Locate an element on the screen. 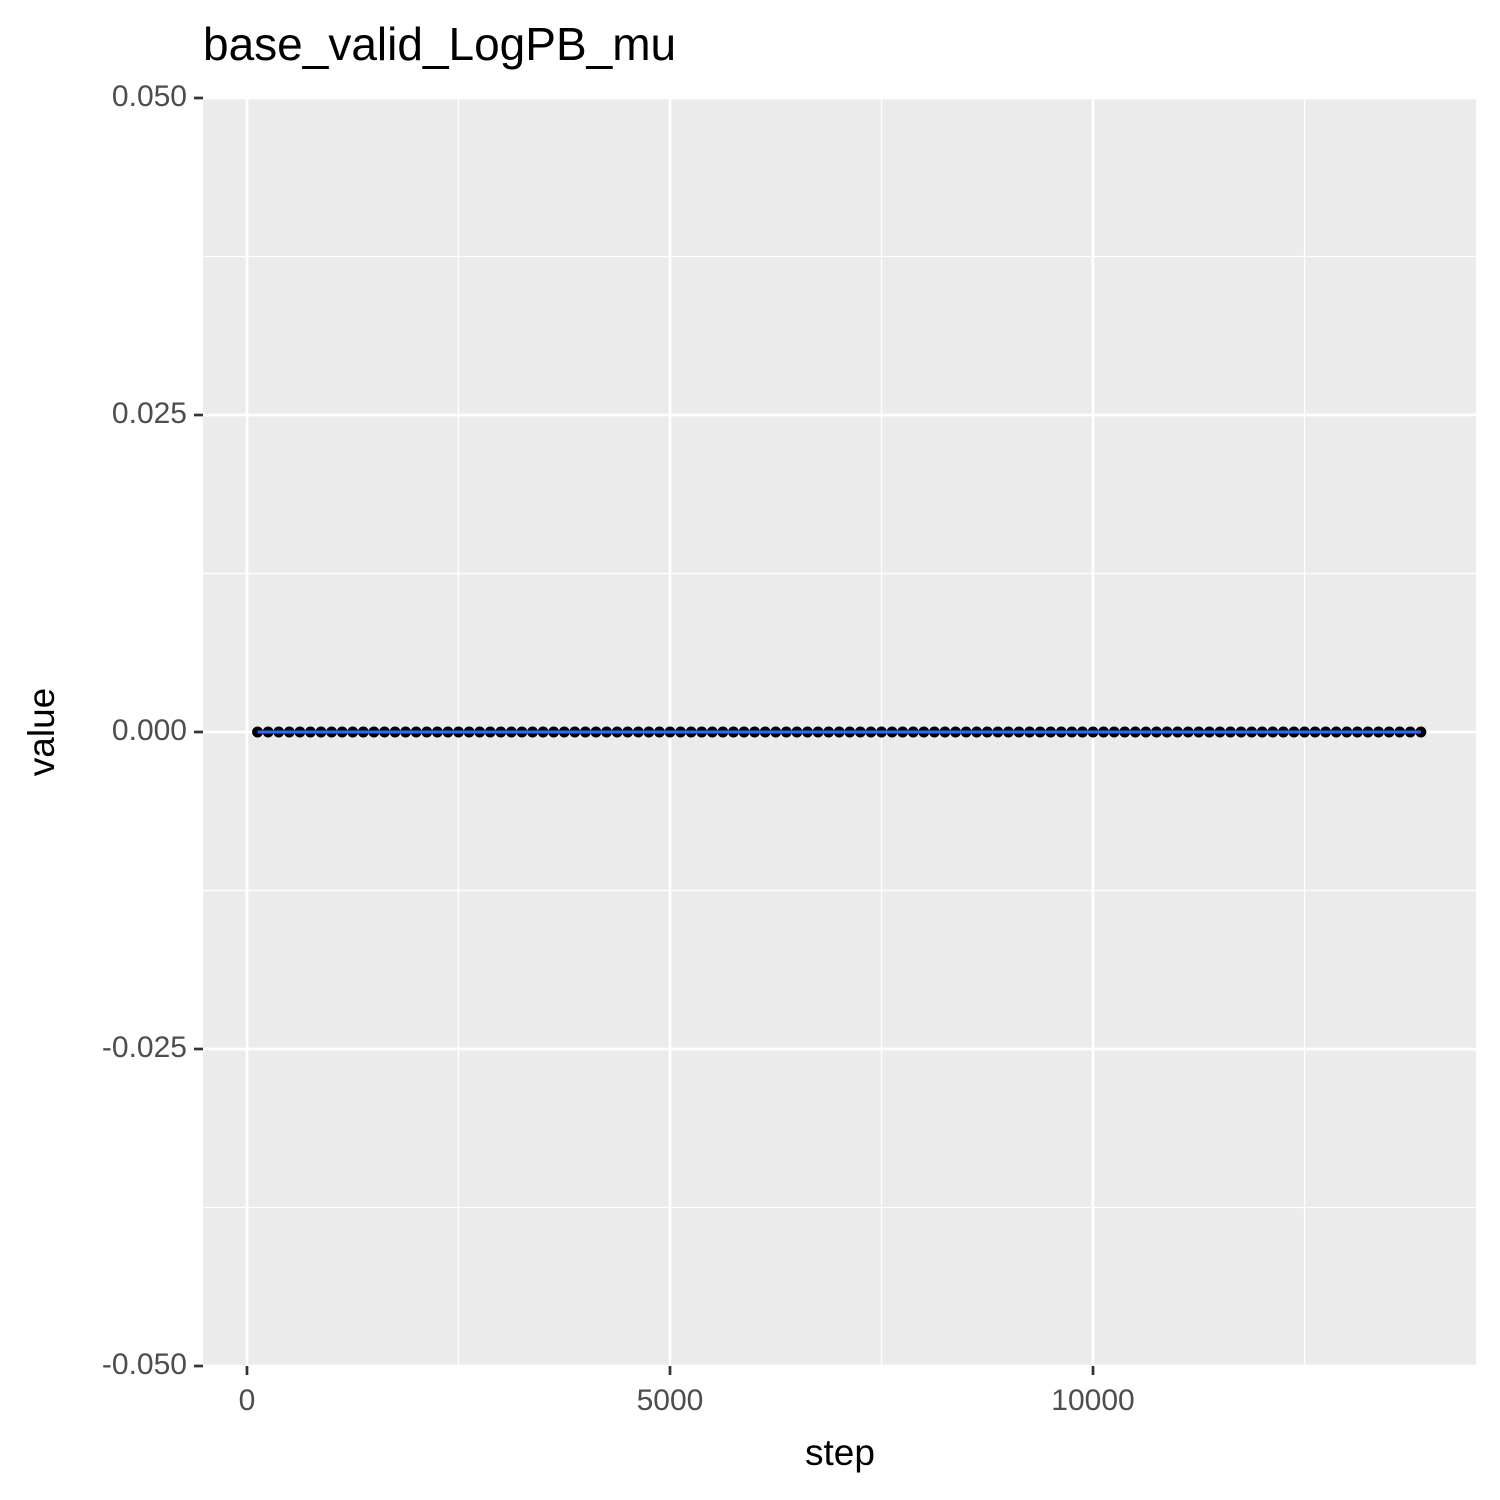  x-tick-label: 0 is located at coordinates (247, 1400).